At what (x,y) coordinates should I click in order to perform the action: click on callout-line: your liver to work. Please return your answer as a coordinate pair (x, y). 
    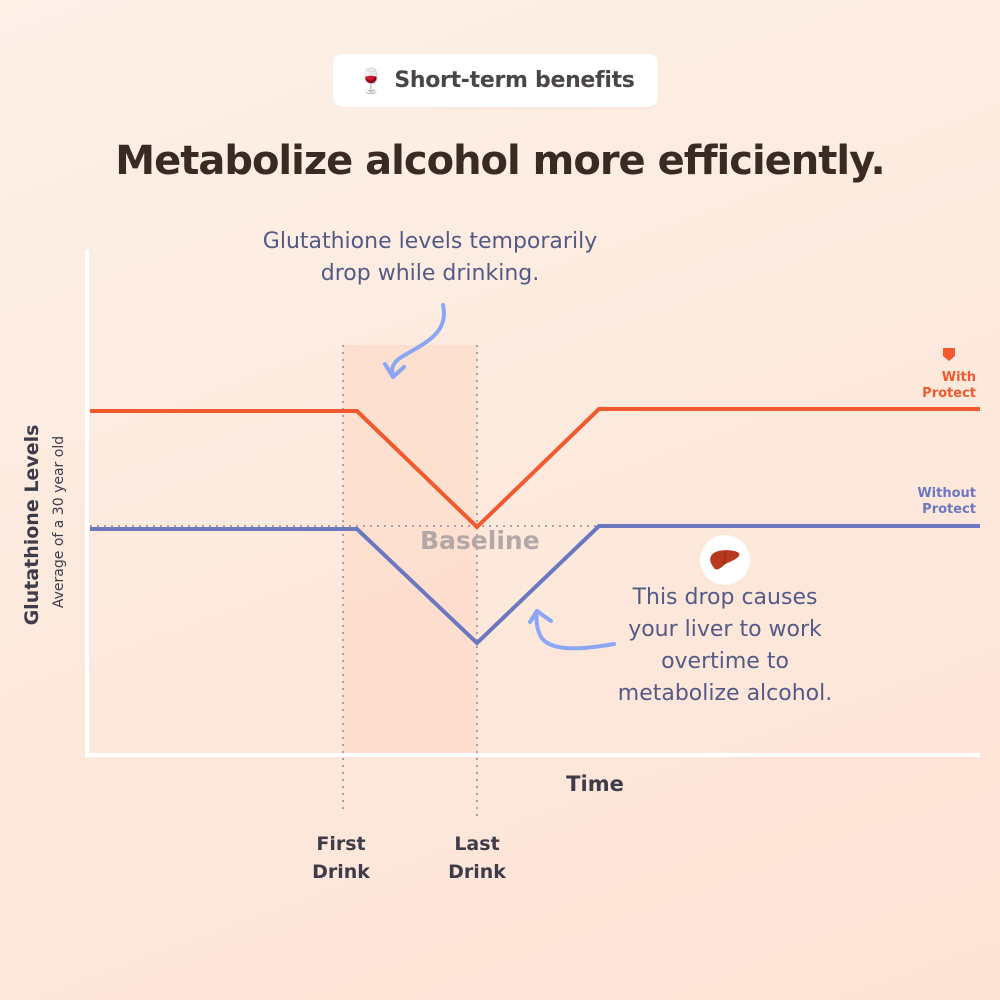
    Looking at the image, I should click on (725, 629).